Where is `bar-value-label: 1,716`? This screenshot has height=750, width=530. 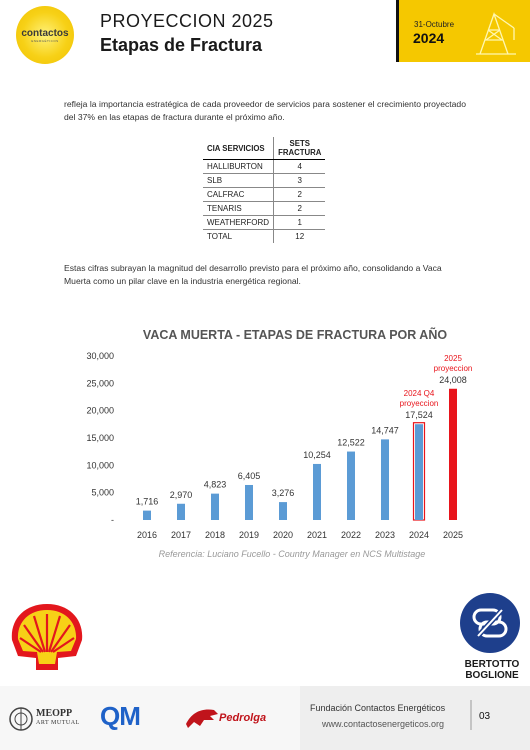
bar-value-label: 1,716 is located at coordinates (147, 502).